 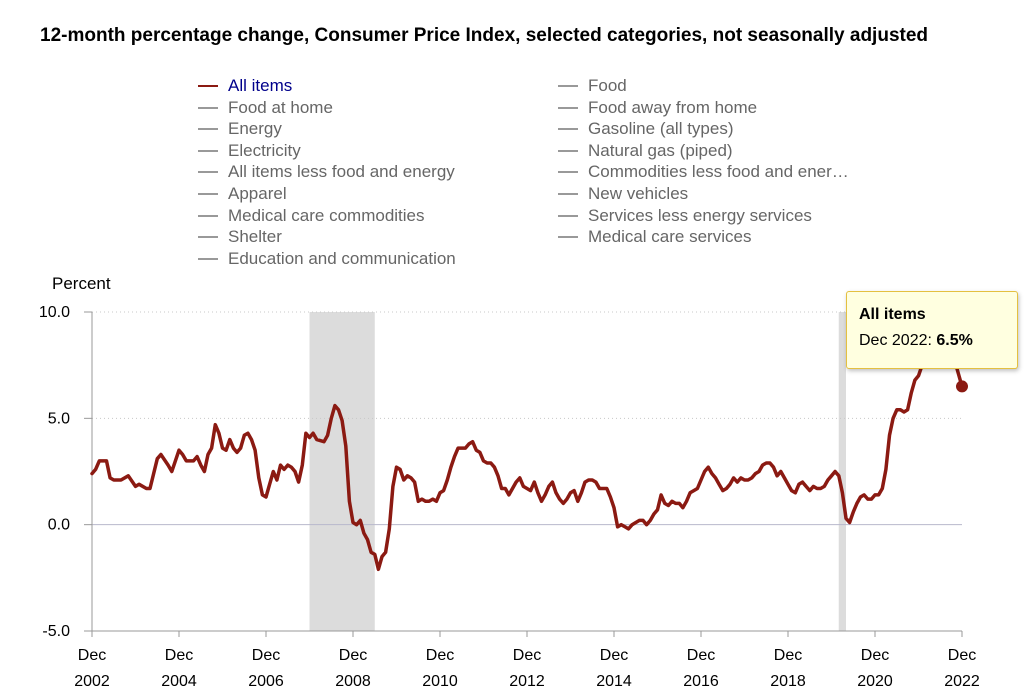 I want to click on legend-label: Food away from home, so click(x=673, y=107).